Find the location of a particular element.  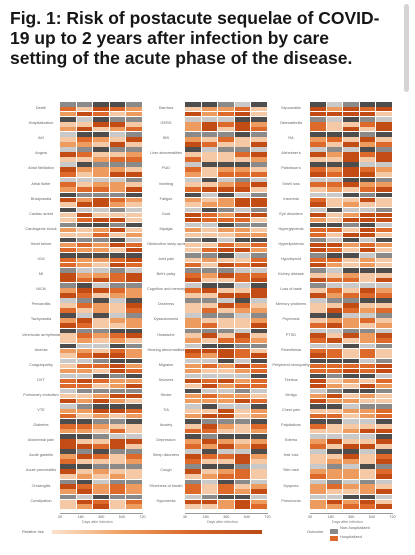

scrollbar is located at coordinates (406, 48).